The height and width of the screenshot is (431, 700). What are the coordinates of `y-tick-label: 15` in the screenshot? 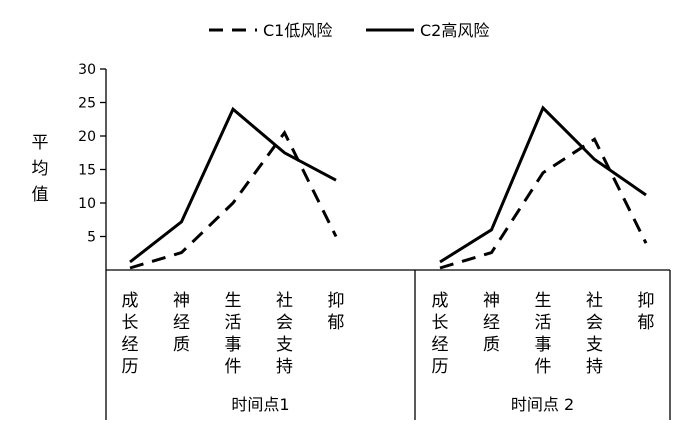 It's located at (87, 171).